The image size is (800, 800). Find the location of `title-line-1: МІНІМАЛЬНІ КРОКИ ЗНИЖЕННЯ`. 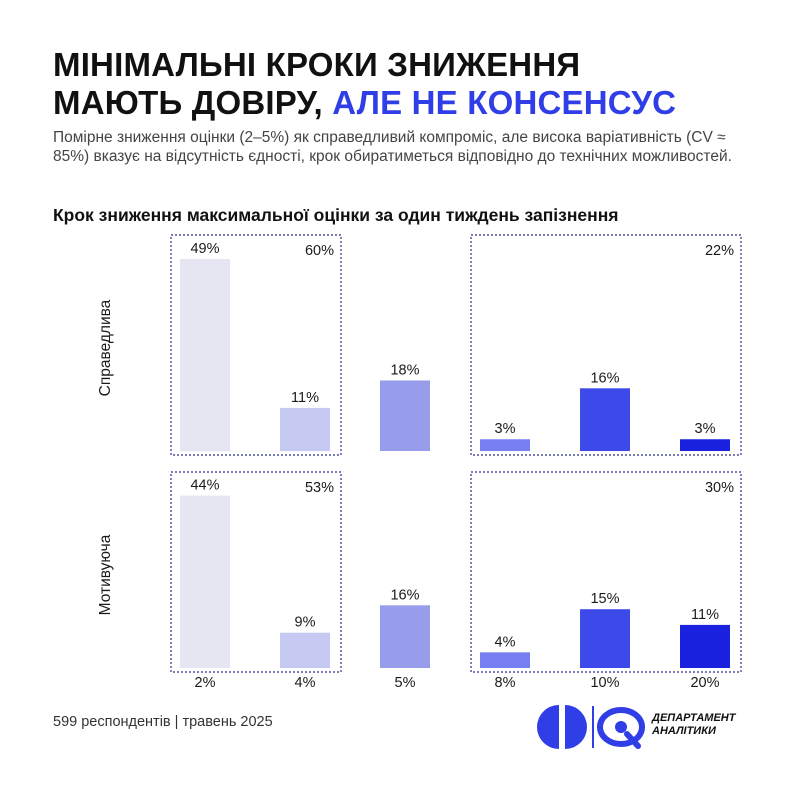

title-line-1: МІНІМАЛЬНІ КРОКИ ЗНИЖЕННЯ is located at coordinates (317, 64).